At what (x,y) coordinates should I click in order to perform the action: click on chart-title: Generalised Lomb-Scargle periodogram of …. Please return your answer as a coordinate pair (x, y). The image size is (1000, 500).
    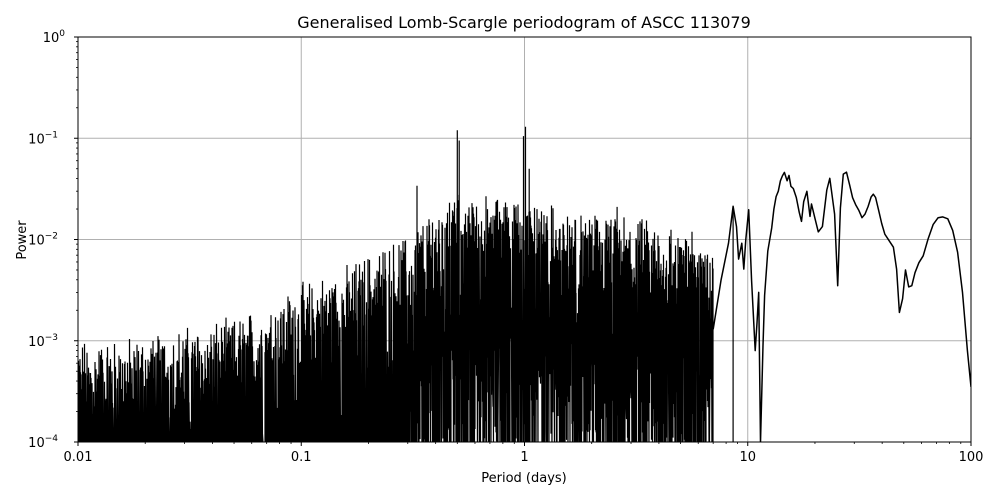
    Looking at the image, I should click on (524, 22).